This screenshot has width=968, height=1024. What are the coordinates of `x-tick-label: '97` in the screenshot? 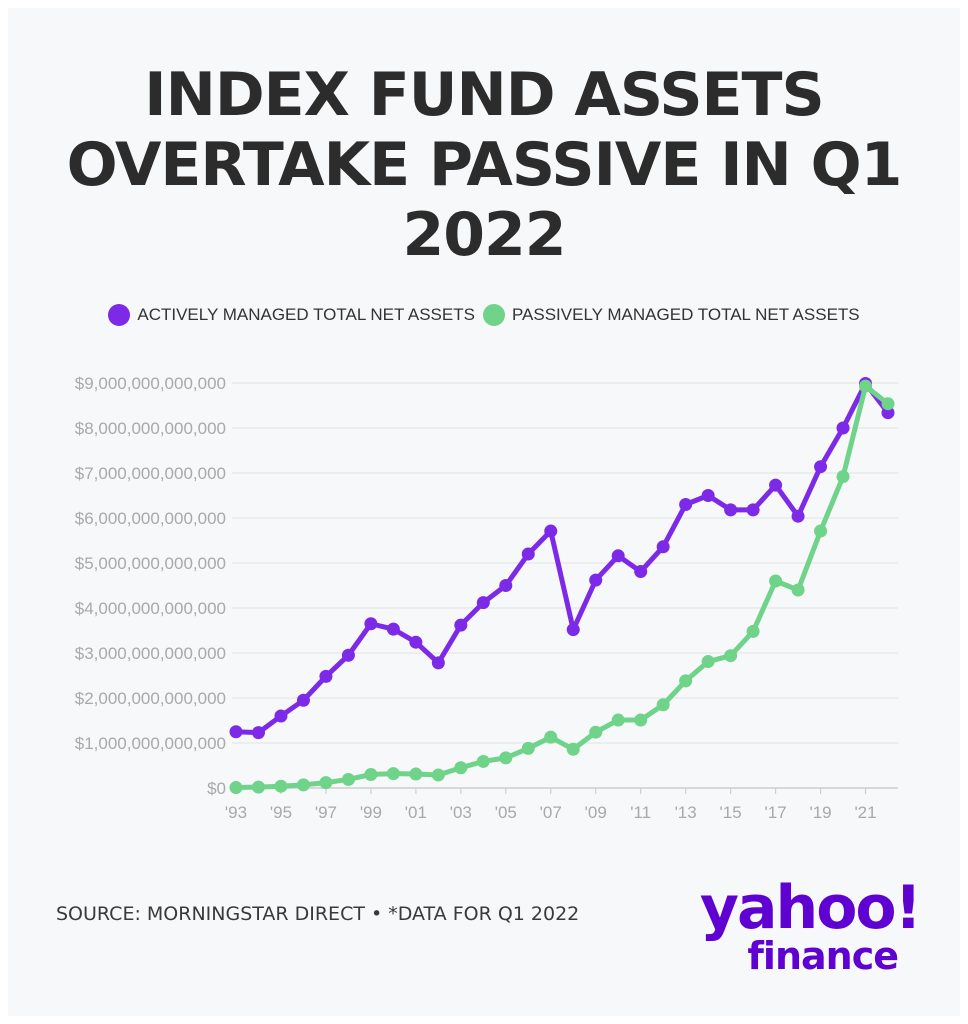 It's located at (326, 812).